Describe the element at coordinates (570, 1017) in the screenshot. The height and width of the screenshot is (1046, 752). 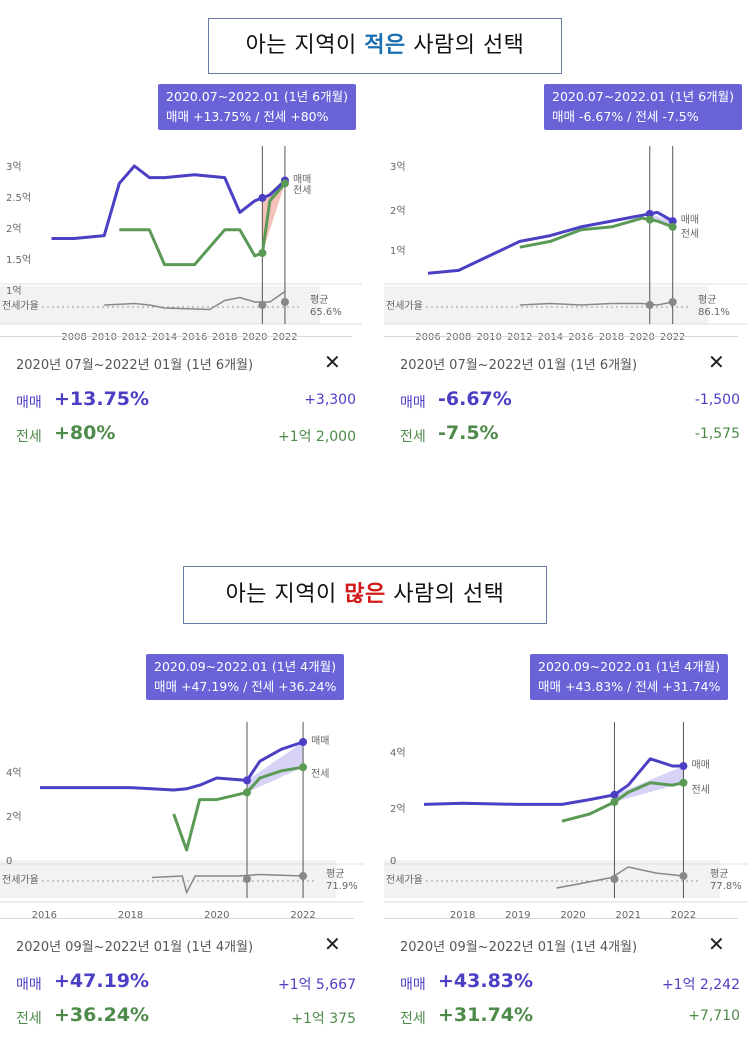
I see `jeonse-summary-row: 전세 +31.74% +7,710` at that location.